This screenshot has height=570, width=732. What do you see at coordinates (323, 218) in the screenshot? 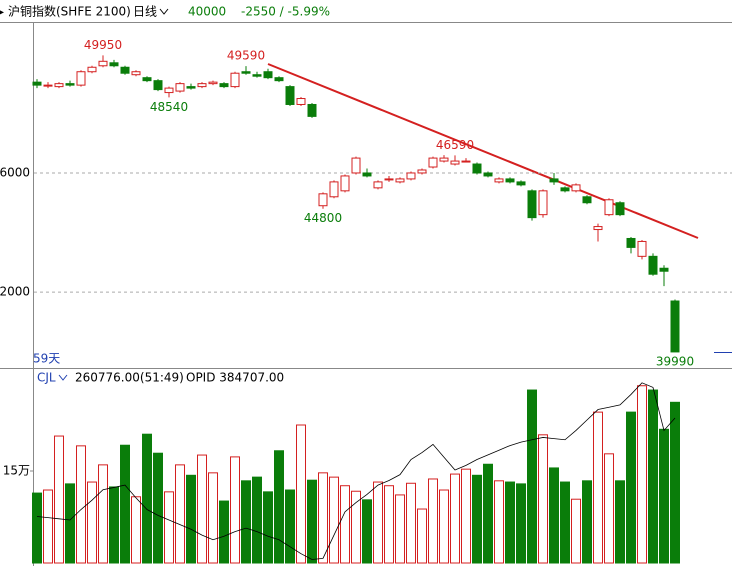
I see `extreme-label: 44800` at bounding box center [323, 218].